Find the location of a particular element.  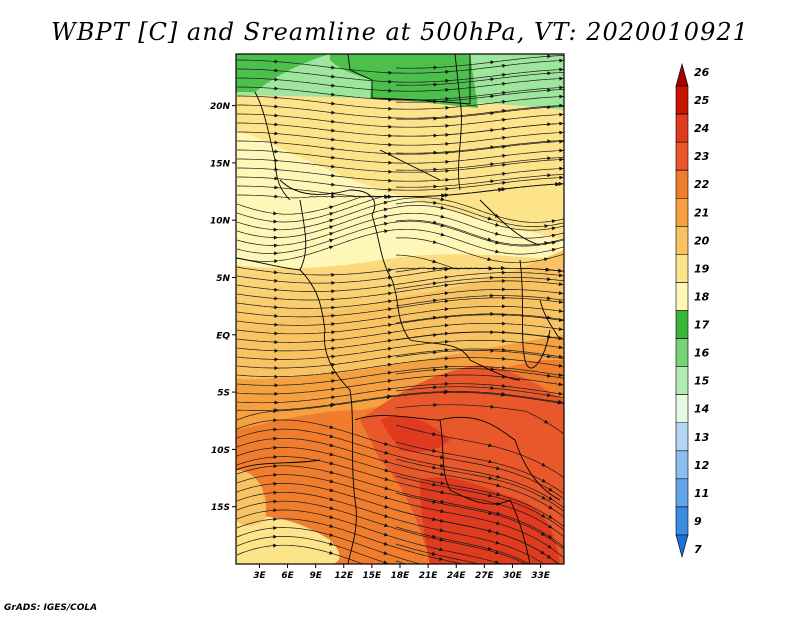

colorbar-label: 14 is located at coordinates (701, 409).